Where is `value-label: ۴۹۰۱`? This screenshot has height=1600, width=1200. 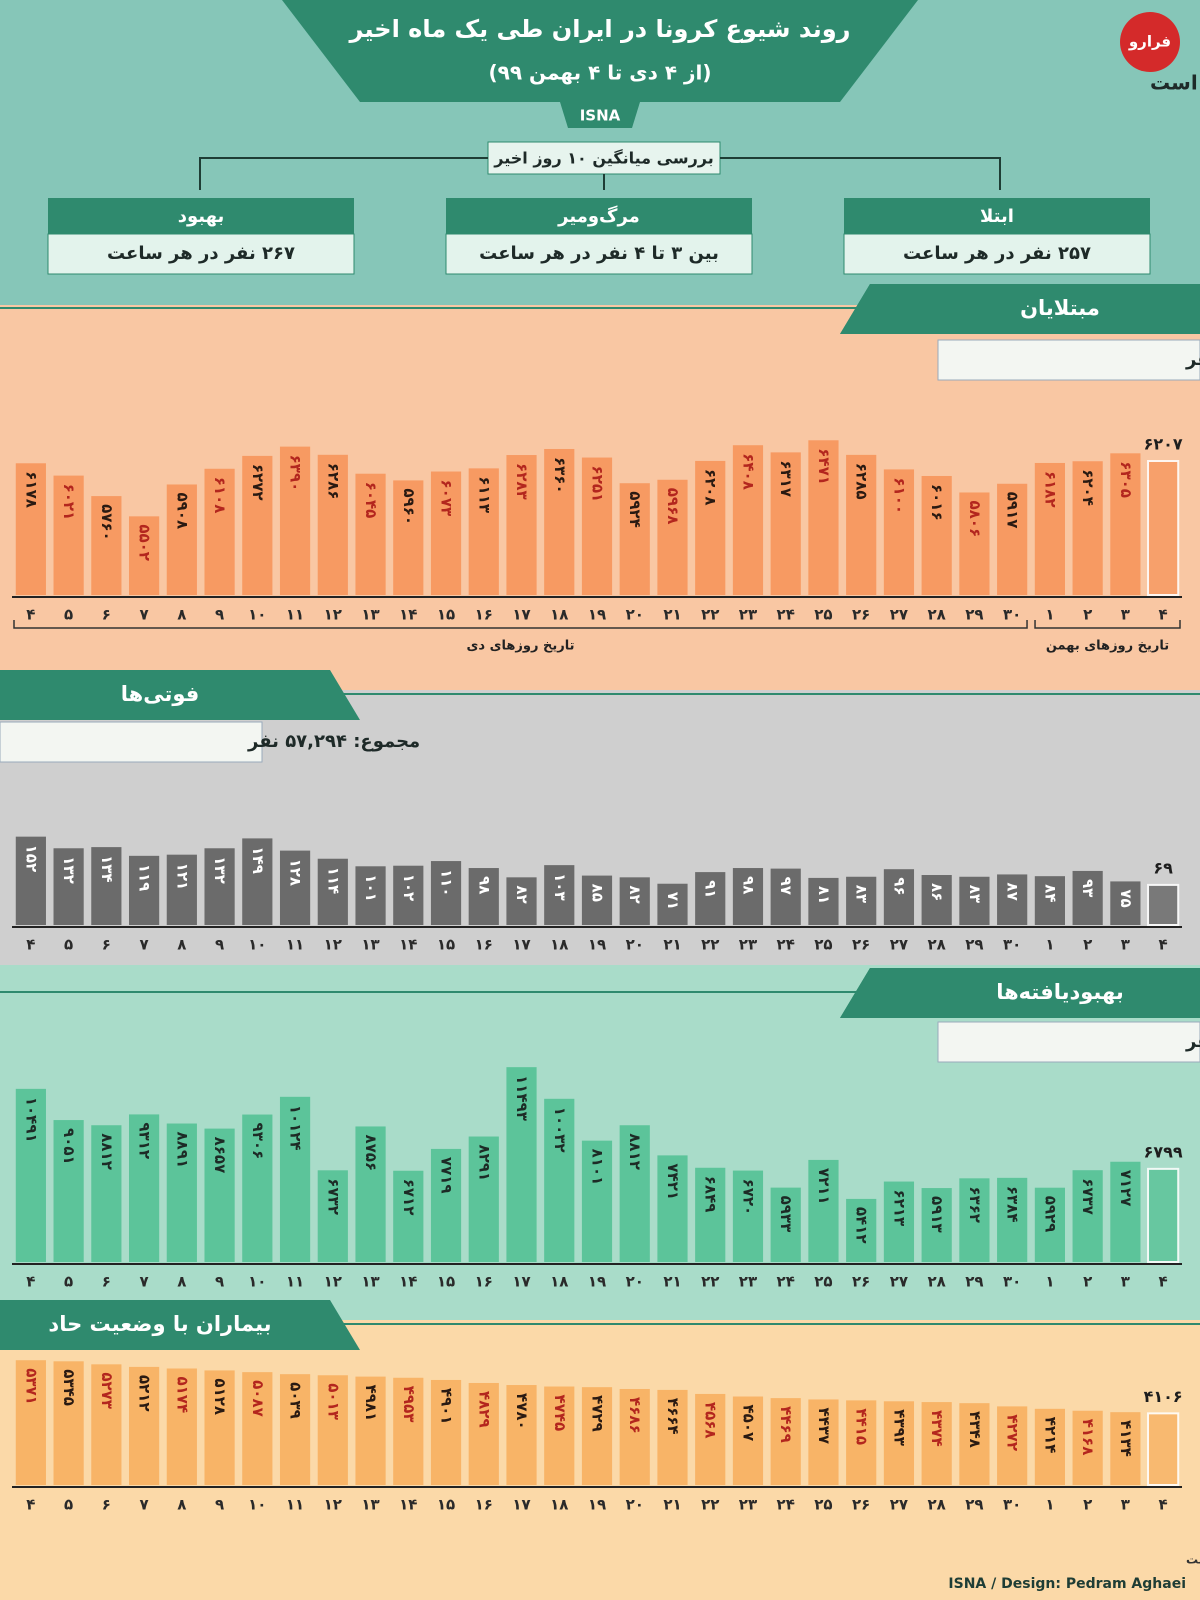
value-label: ۴۹۰۱ is located at coordinates (447, 1406).